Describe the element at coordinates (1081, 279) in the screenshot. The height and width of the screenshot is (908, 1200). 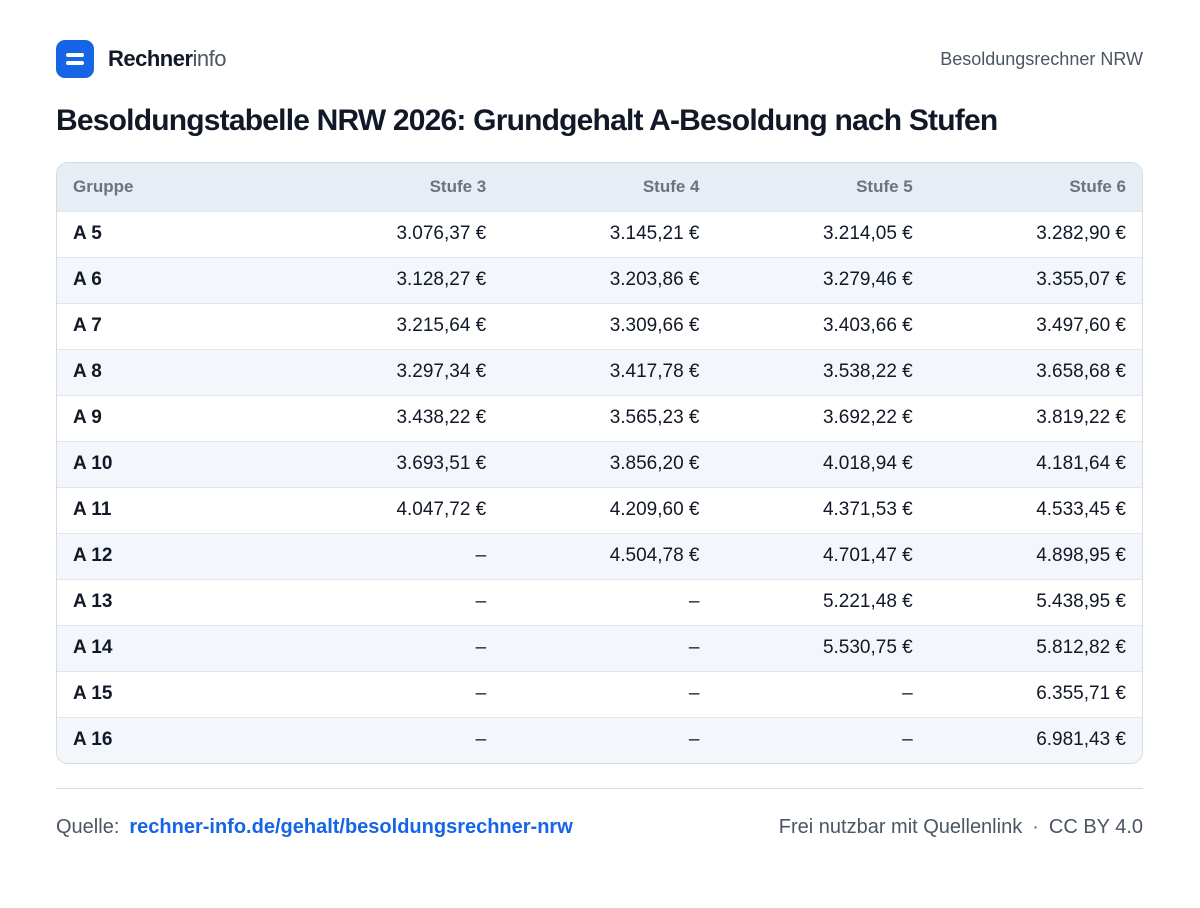
I see `cell-stufe-6: 3.355,07 €` at that location.